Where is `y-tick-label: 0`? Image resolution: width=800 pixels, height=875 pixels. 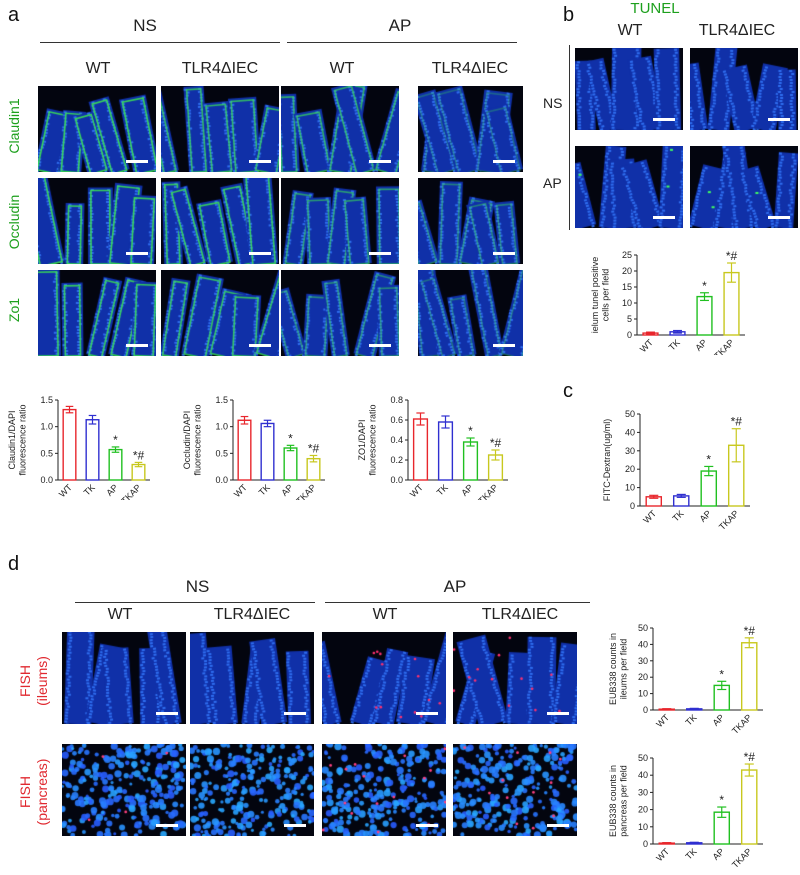
y-tick-label: 0 is located at coordinates (645, 844).